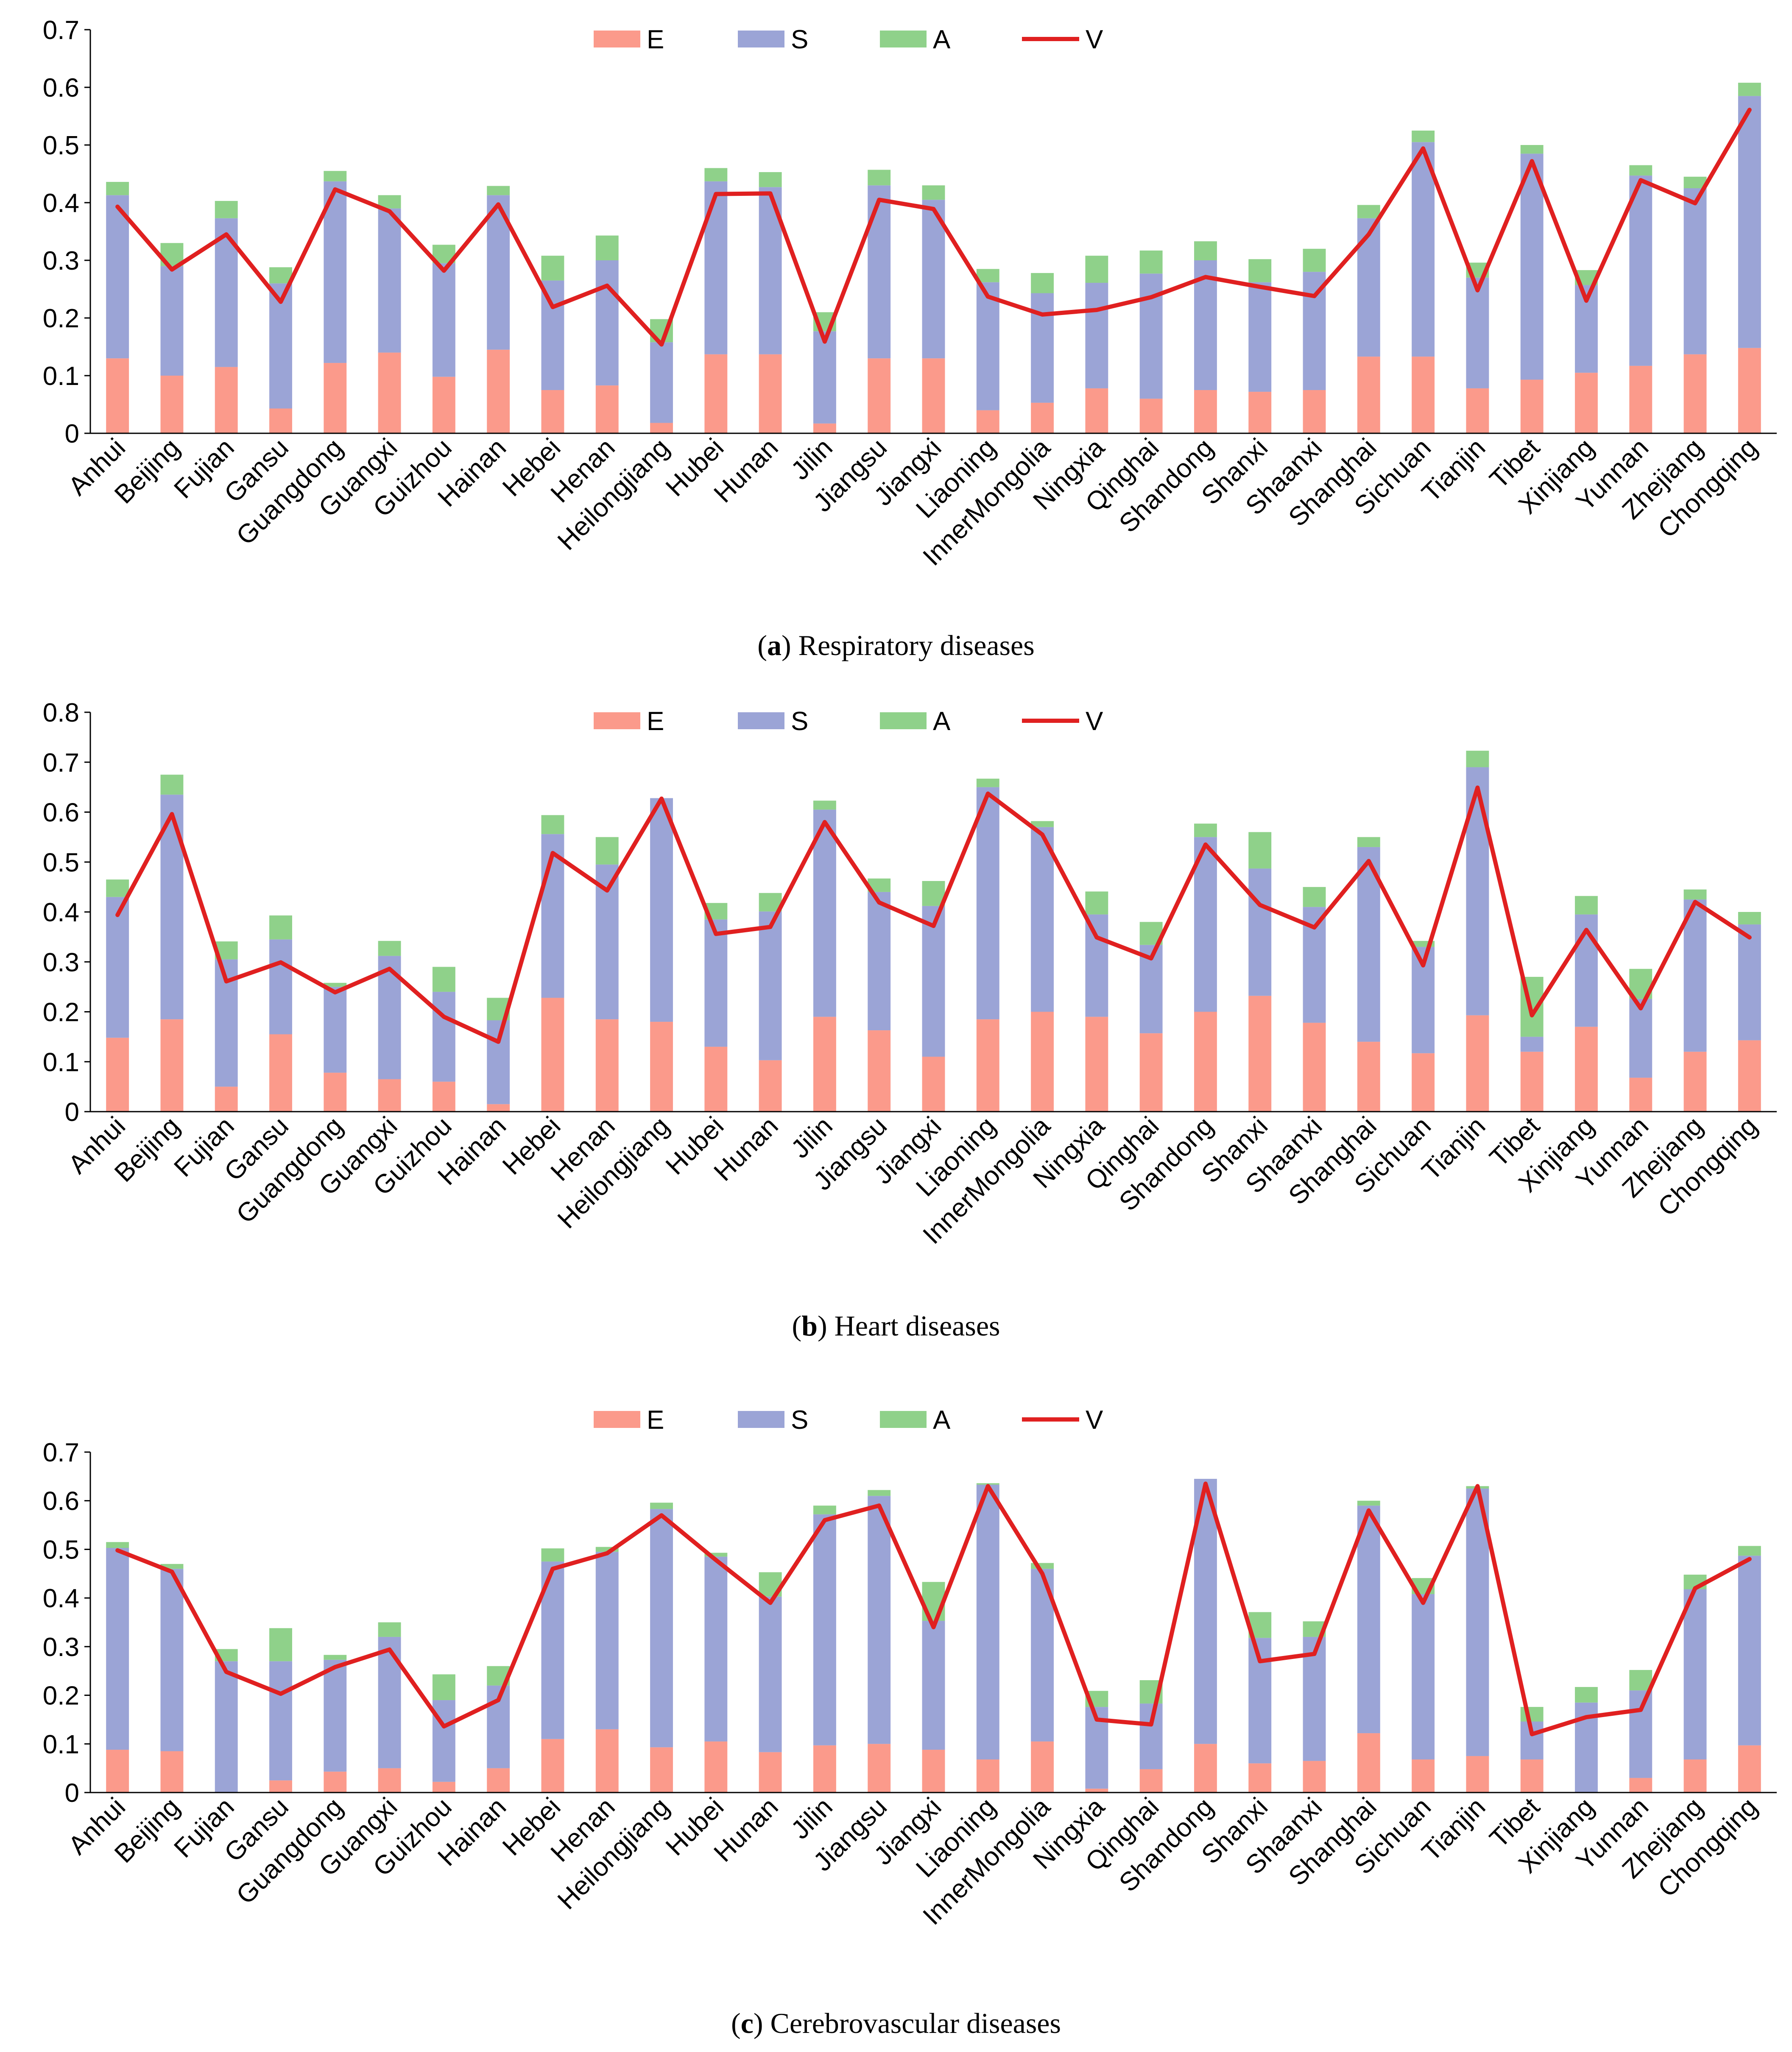  I want to click on caption-heart: (b) Heart diseases, so click(896, 1326).